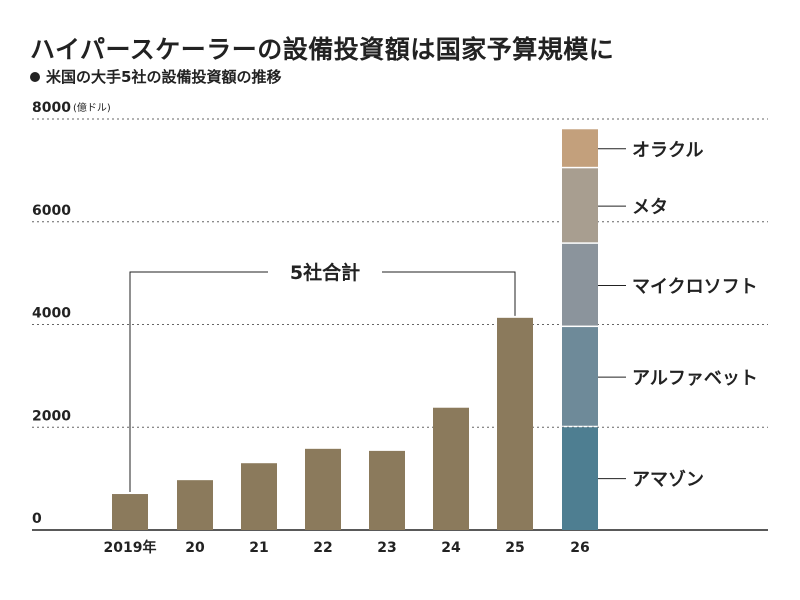  I want to click on chart-subtitle: 米国の大手5社の設備投資額の推移, so click(155, 76).